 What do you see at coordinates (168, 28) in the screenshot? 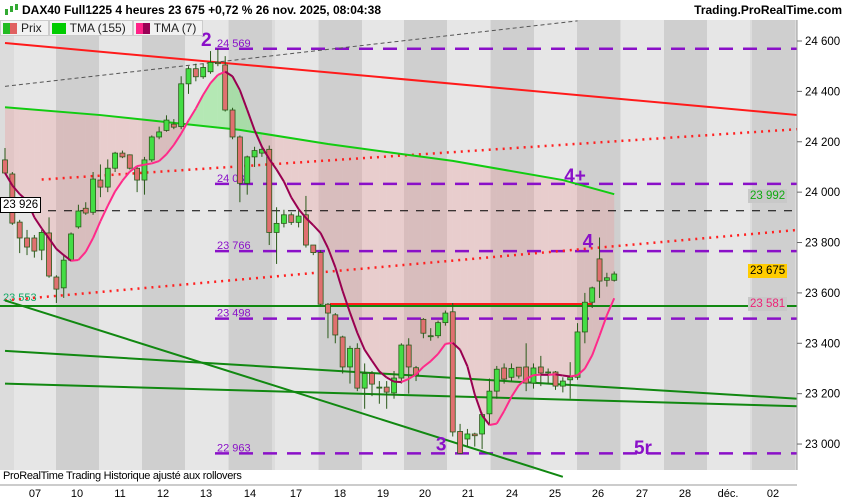
I see `legend-item-tma7: TMA (7)` at bounding box center [168, 28].